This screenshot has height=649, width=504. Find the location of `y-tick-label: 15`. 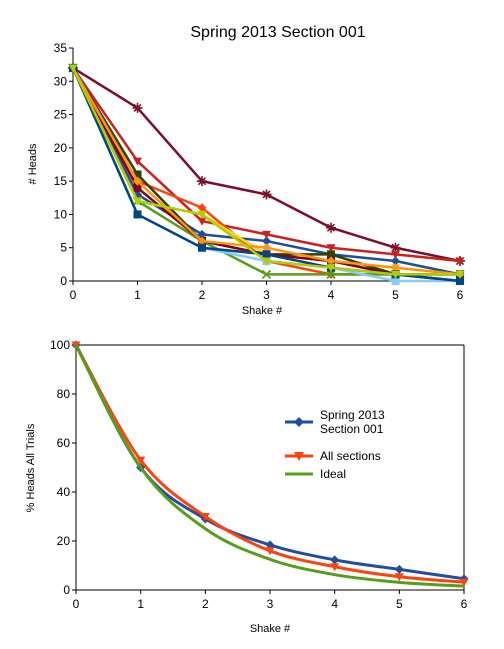

y-tick-label: 15 is located at coordinates (61, 181).